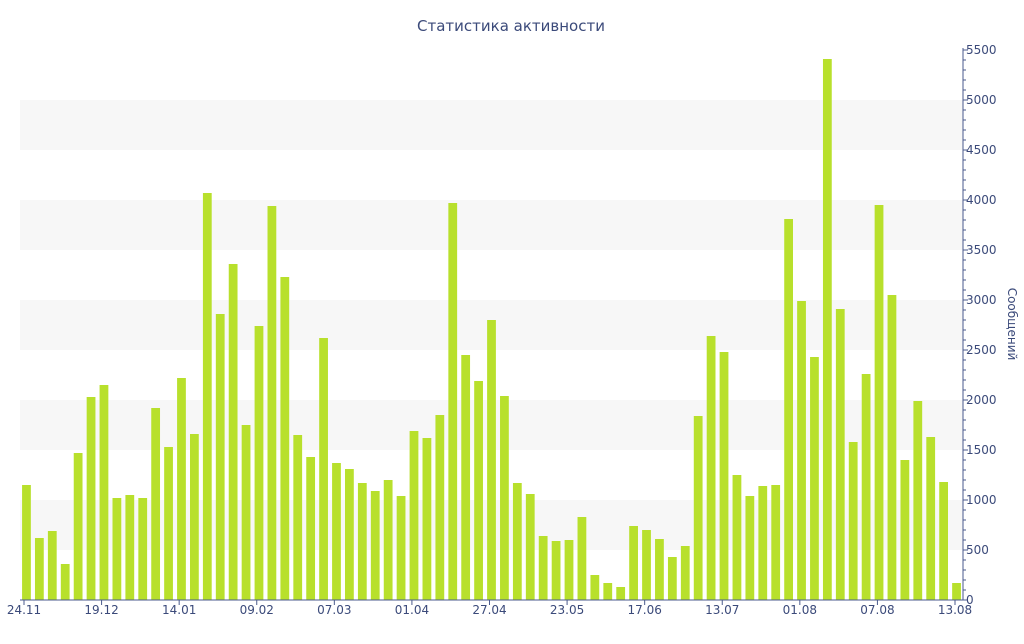  I want to click on y-tick-label: 4500, so click(981, 150).